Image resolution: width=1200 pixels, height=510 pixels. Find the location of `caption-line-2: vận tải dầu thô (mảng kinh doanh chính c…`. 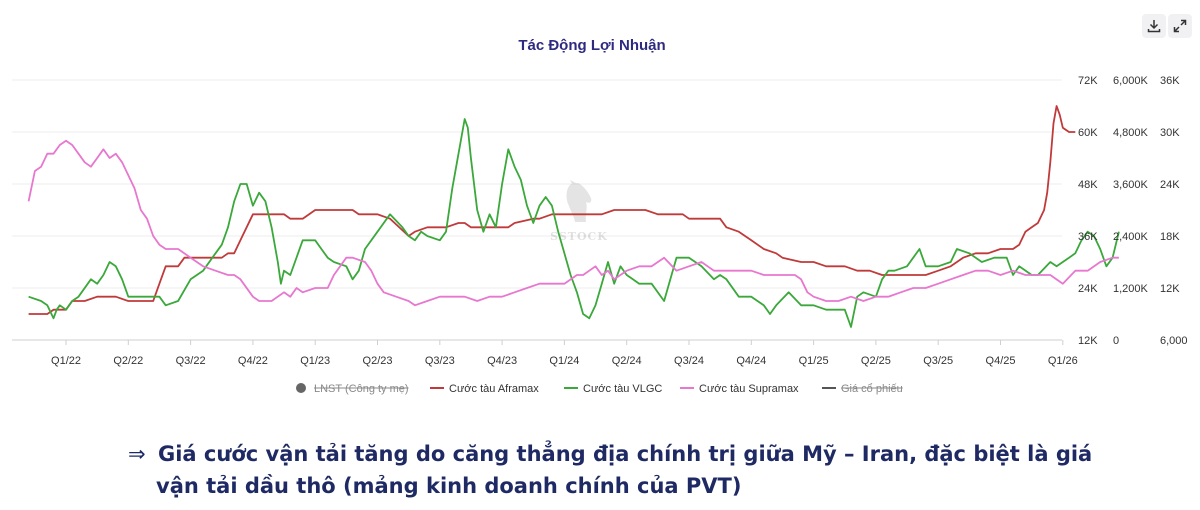

caption-line-2: vận tải dầu thô (mảng kinh doanh chính c… is located at coordinates (449, 486).